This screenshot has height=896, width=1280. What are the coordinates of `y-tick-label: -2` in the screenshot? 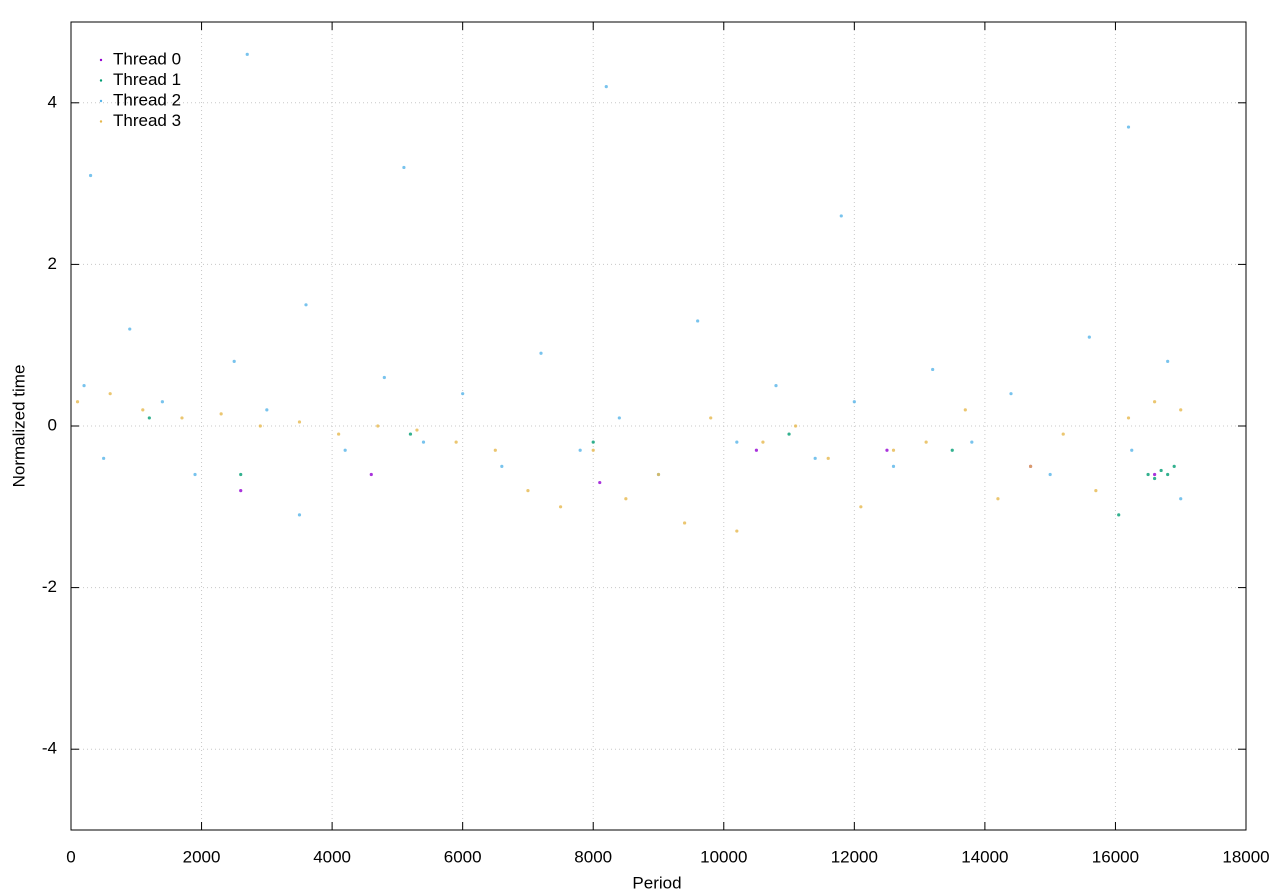 It's located at (49, 586).